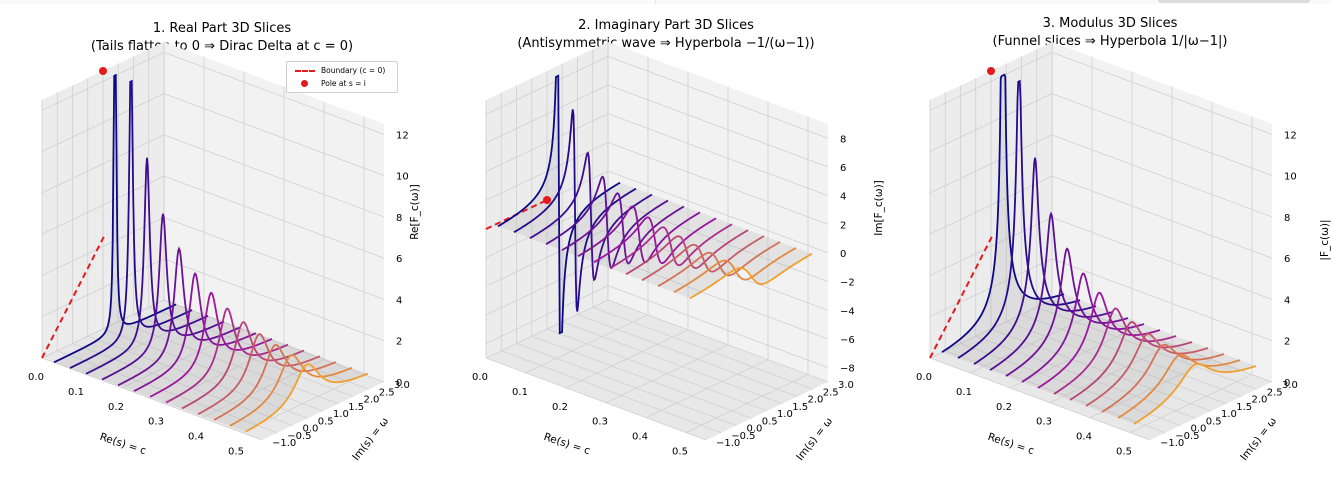 The width and height of the screenshot is (1331, 479). Describe the element at coordinates (1290, 385) in the screenshot. I see `y-tick-label: 3.0` at that location.